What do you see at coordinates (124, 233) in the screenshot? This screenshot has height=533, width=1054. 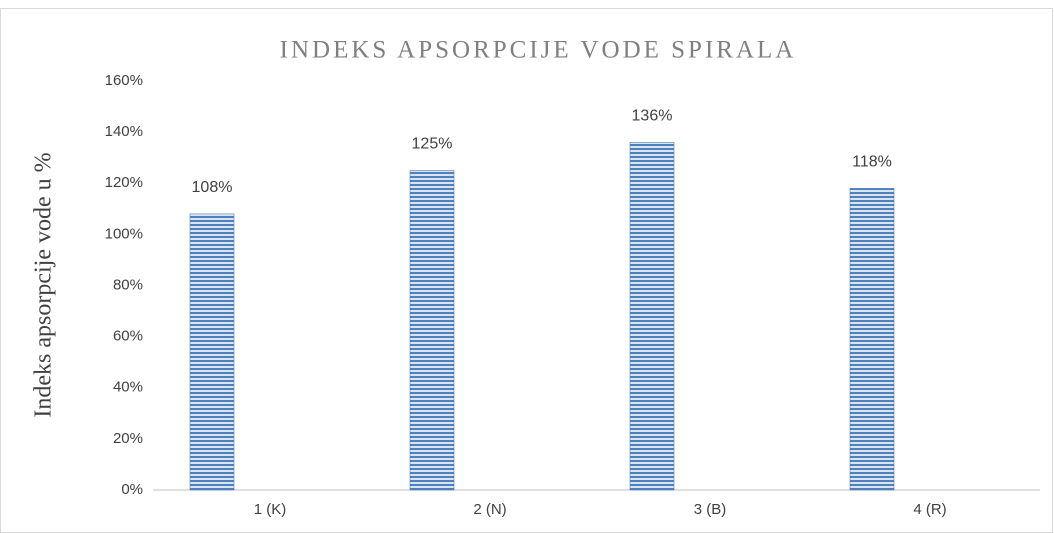 I see `y-tick-label: 100%` at bounding box center [124, 233].